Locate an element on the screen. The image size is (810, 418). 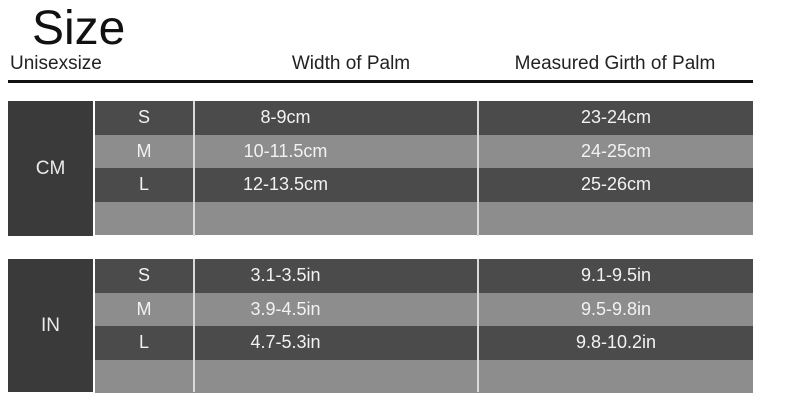
subtitle: Unisexsize is located at coordinates (56, 63).